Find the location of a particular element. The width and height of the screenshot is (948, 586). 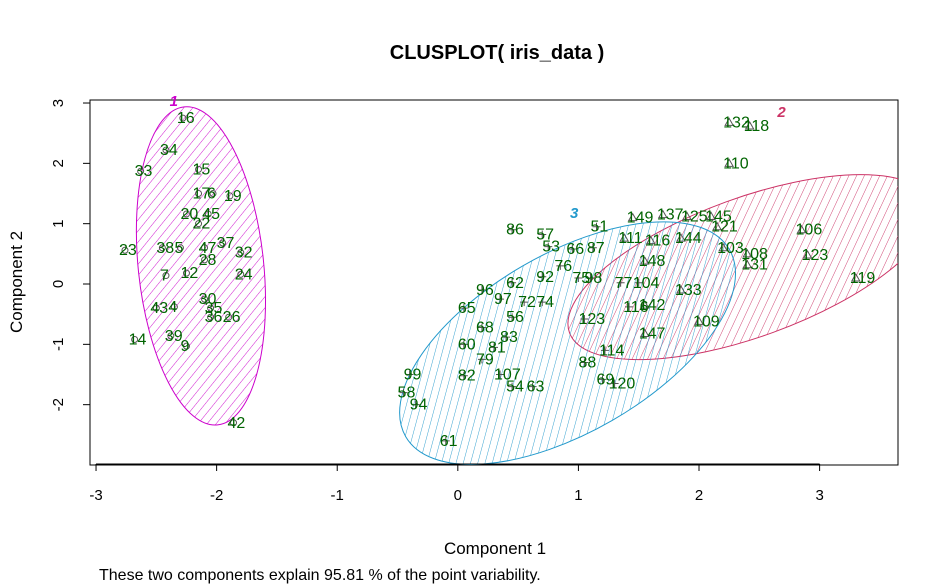

point-label: 148 is located at coordinates (652, 261).